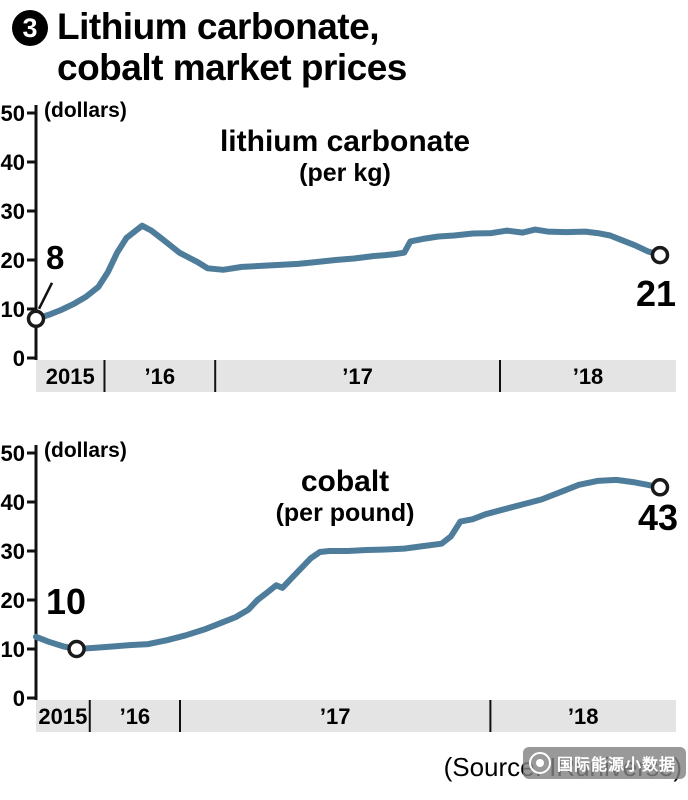 Image resolution: width=688 pixels, height=800 pixels. What do you see at coordinates (655, 293) in the screenshot?
I see `end-value-label: 21` at bounding box center [655, 293].